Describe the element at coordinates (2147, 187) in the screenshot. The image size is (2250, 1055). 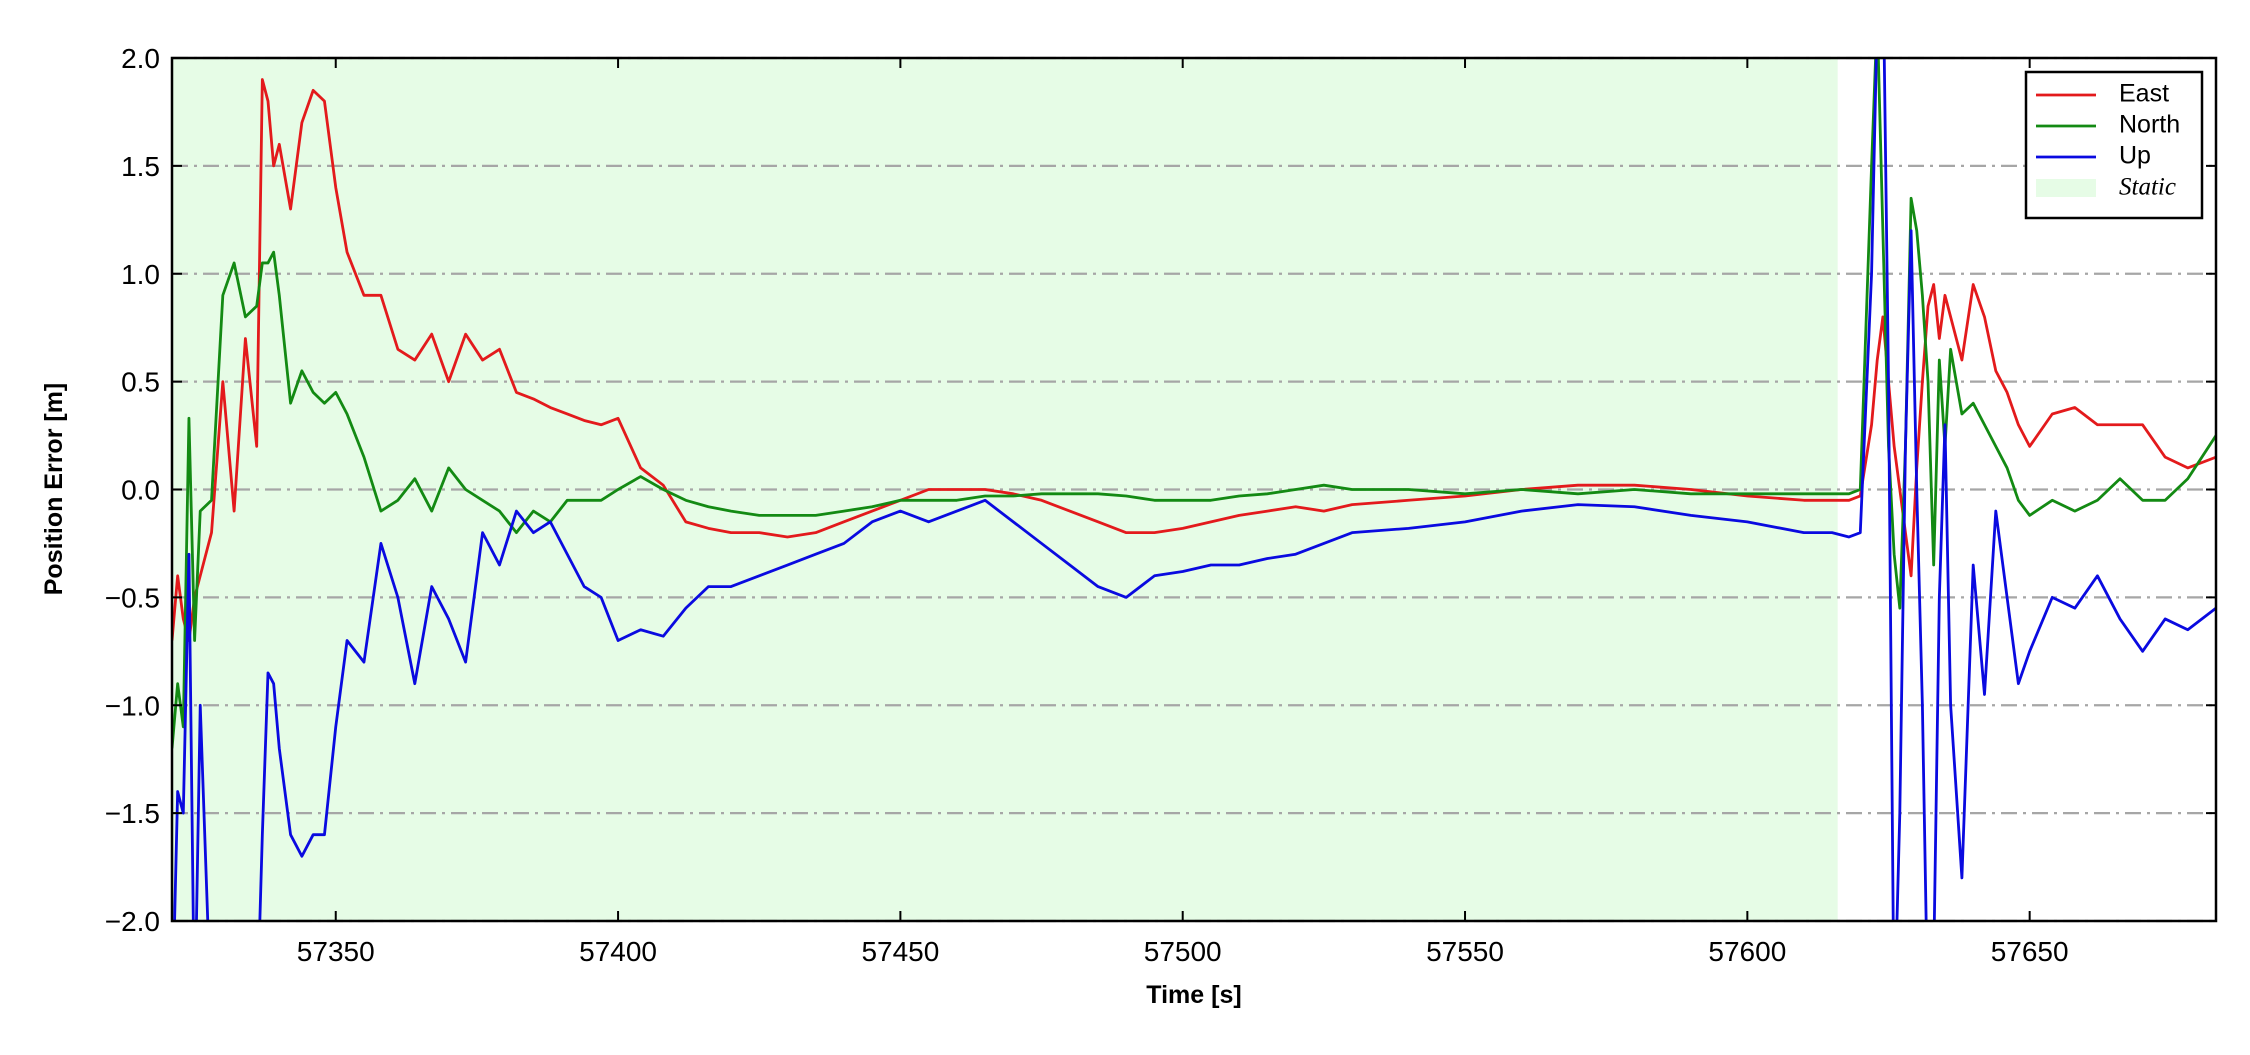
I see `legend-label: Static` at that location.